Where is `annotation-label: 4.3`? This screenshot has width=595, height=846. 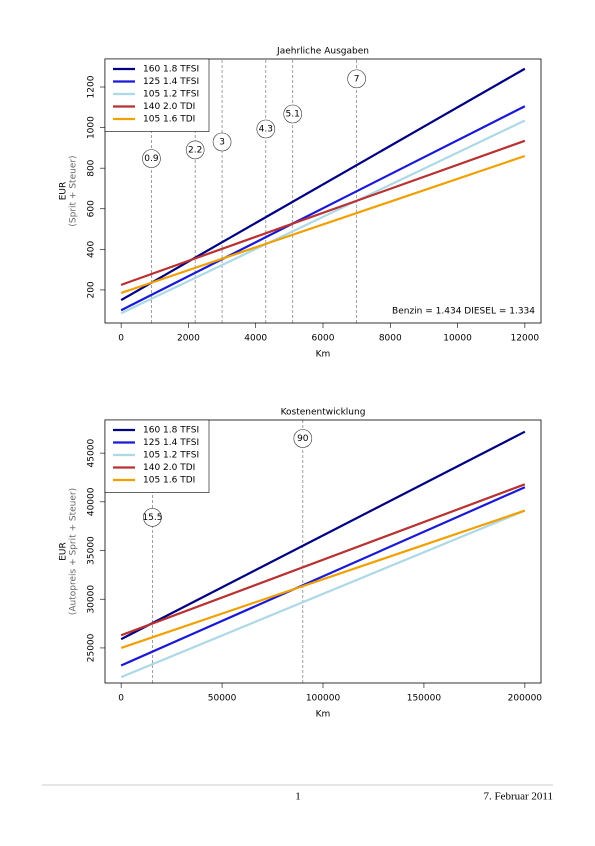
annotation-label: 4.3 is located at coordinates (266, 130).